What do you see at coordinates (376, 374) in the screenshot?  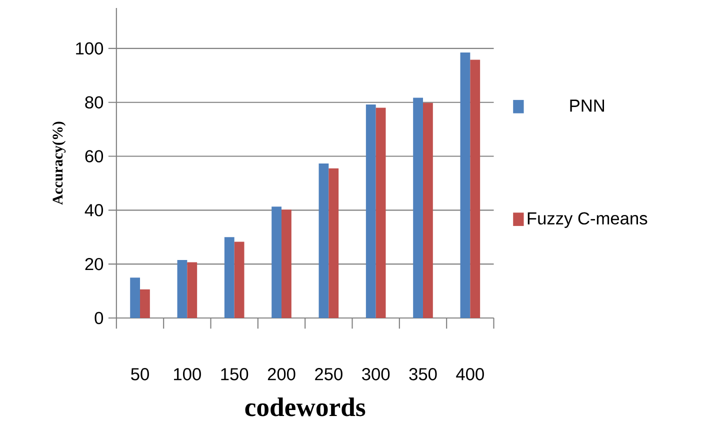 I see `x-tick-label: 300` at bounding box center [376, 374].